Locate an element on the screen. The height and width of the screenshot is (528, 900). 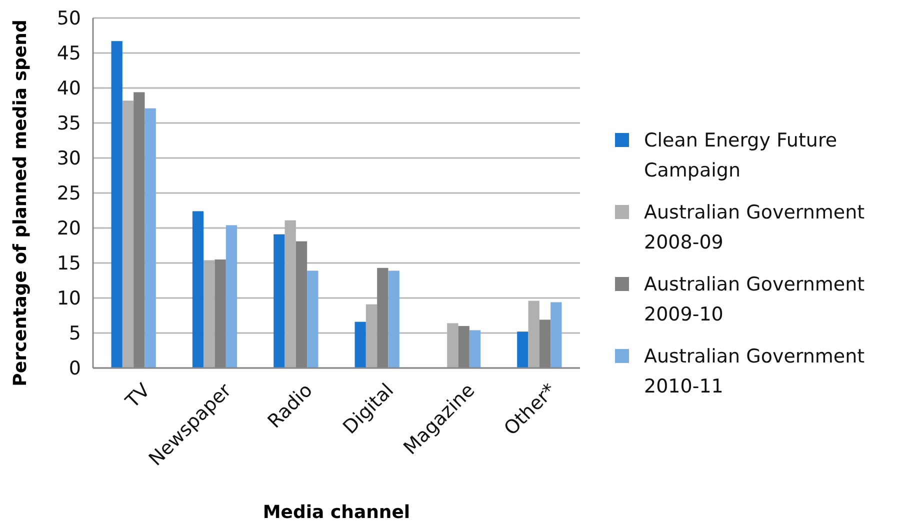
x-tick-label: TV is located at coordinates (137, 396).